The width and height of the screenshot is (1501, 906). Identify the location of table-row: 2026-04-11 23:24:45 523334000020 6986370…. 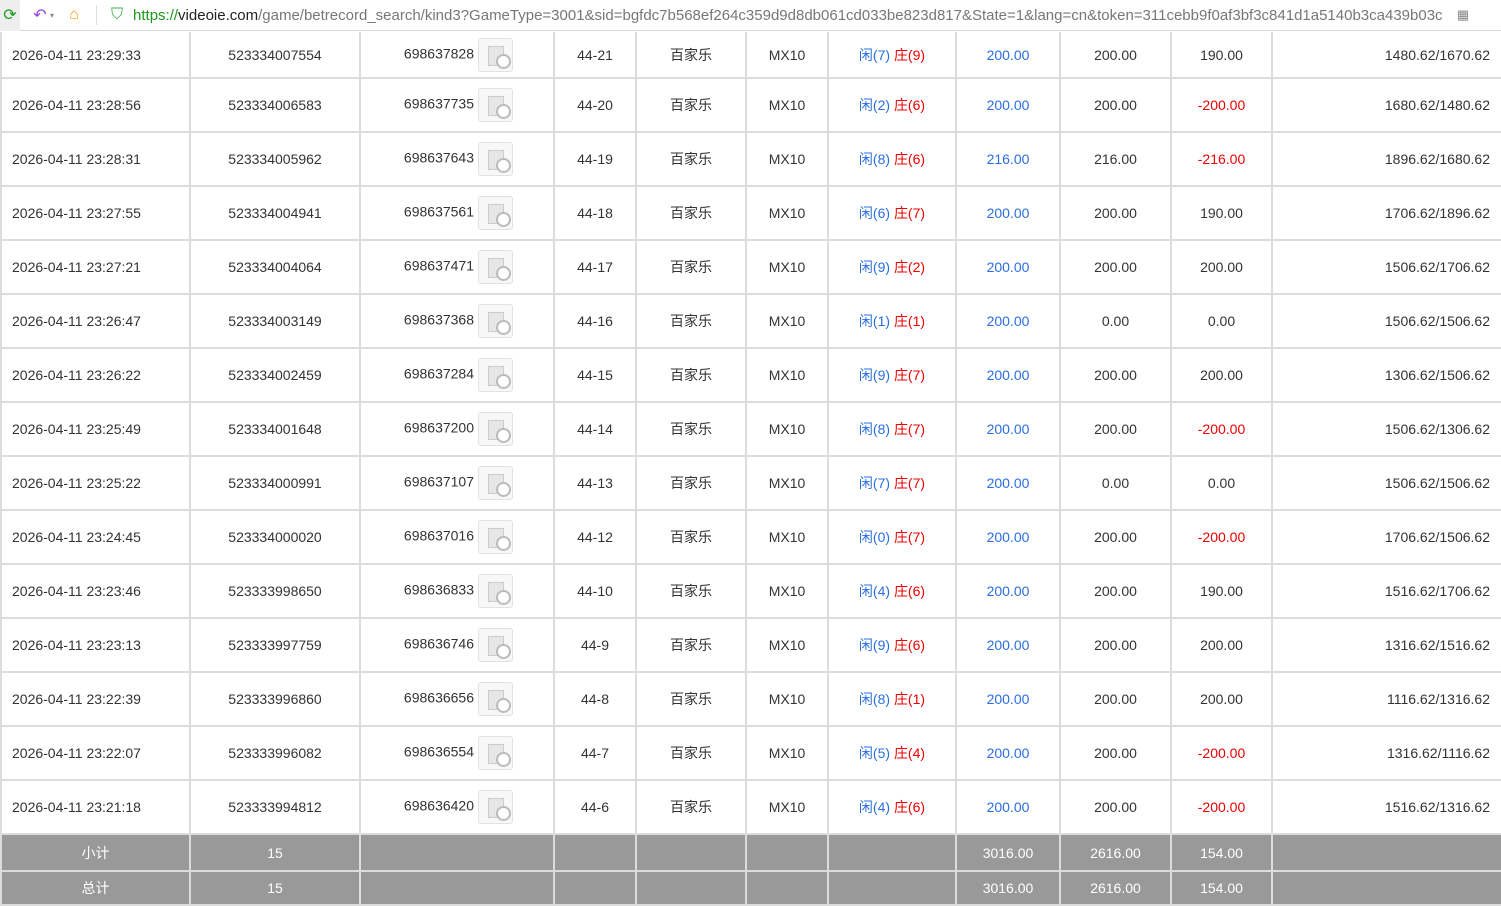
(750, 537).